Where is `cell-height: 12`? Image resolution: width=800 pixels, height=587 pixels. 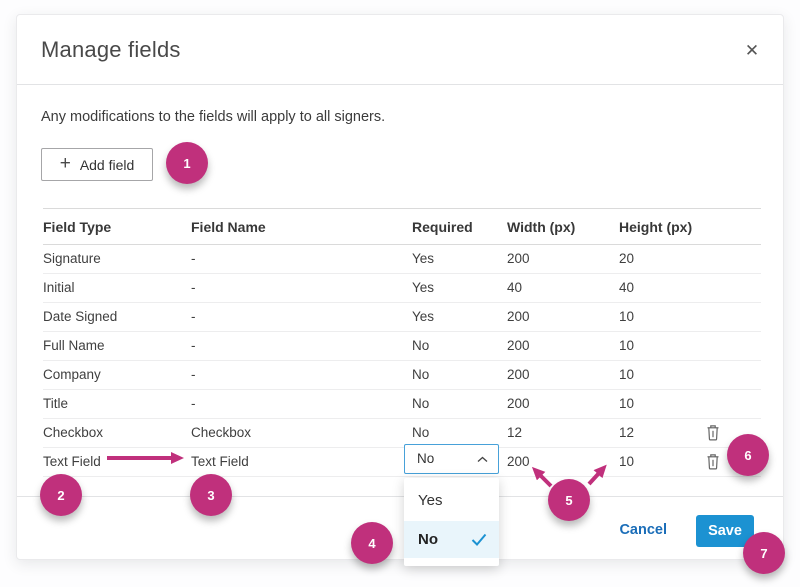 cell-height: 12 is located at coordinates (627, 432).